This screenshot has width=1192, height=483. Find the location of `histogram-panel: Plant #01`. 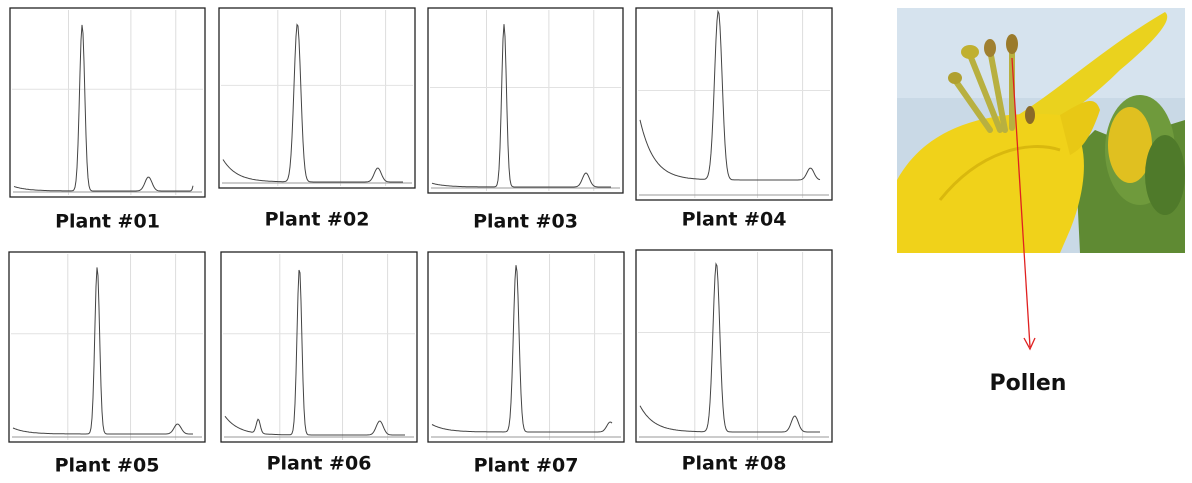

histogram-panel: Plant #01 is located at coordinates (107, 120).